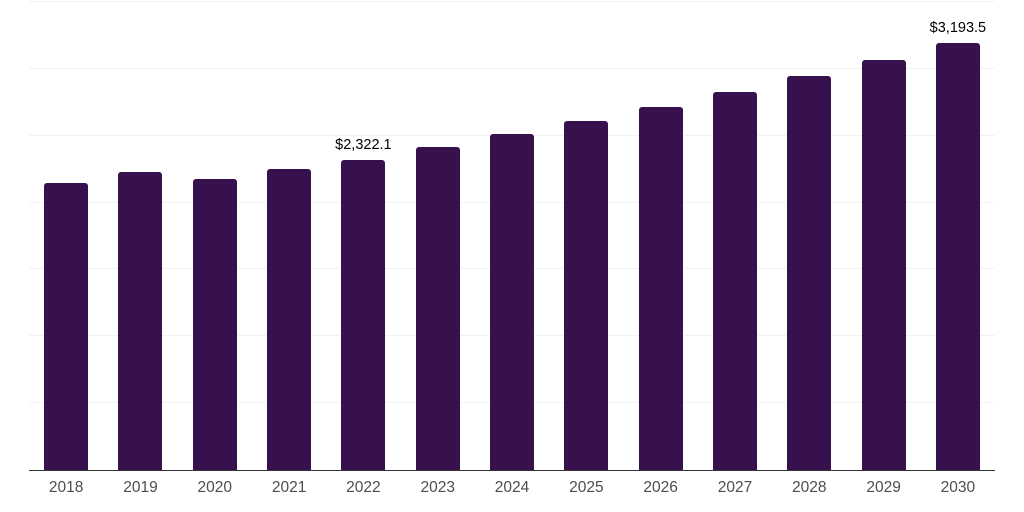 The image size is (1024, 512). I want to click on bar-slot-2018, so click(66, 236).